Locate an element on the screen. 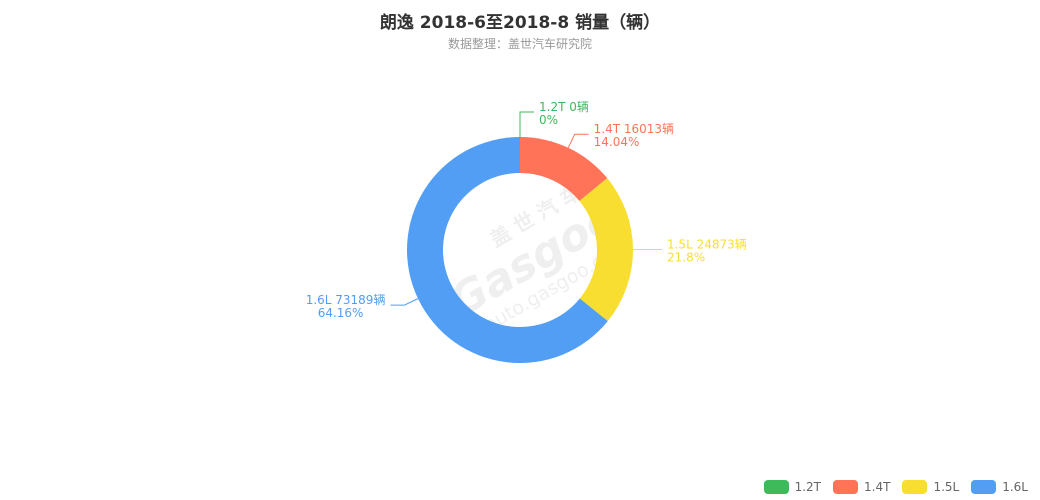 This screenshot has width=1040, height=500. legend-label-1-4t: 1.4T is located at coordinates (877, 487).